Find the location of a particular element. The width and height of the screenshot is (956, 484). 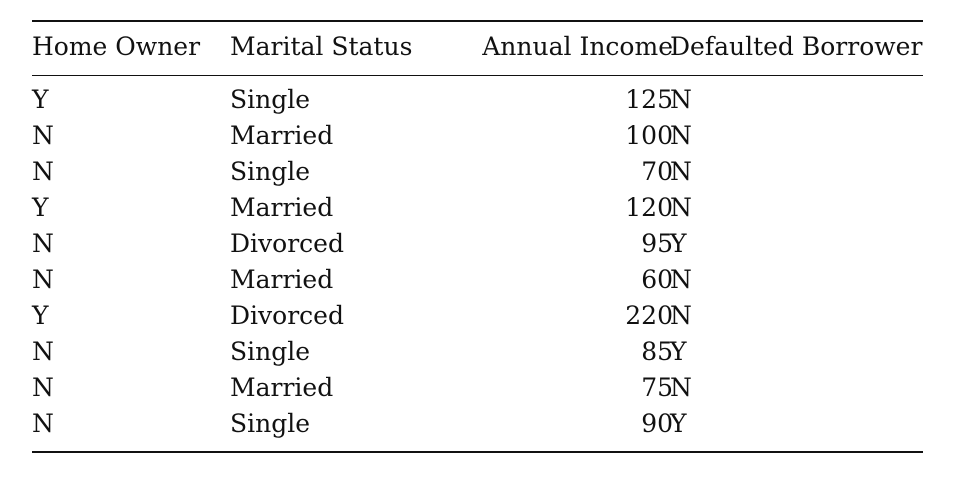

cell-annual-income: 220 is located at coordinates (649, 315).